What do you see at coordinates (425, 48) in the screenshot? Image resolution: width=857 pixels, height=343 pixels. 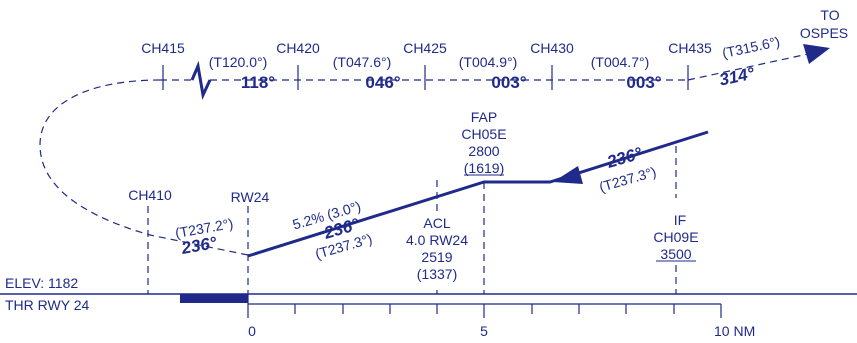 I see `fix-label-ch425: CH425` at bounding box center [425, 48].